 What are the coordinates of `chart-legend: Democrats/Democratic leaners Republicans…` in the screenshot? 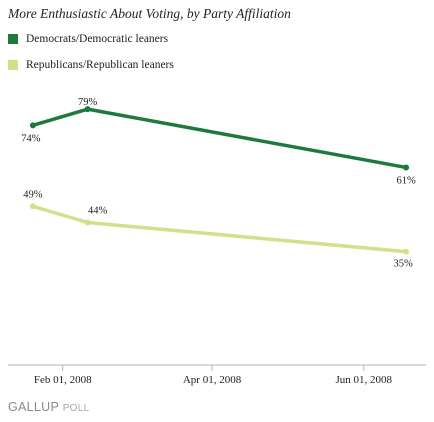 It's located at (91, 56).